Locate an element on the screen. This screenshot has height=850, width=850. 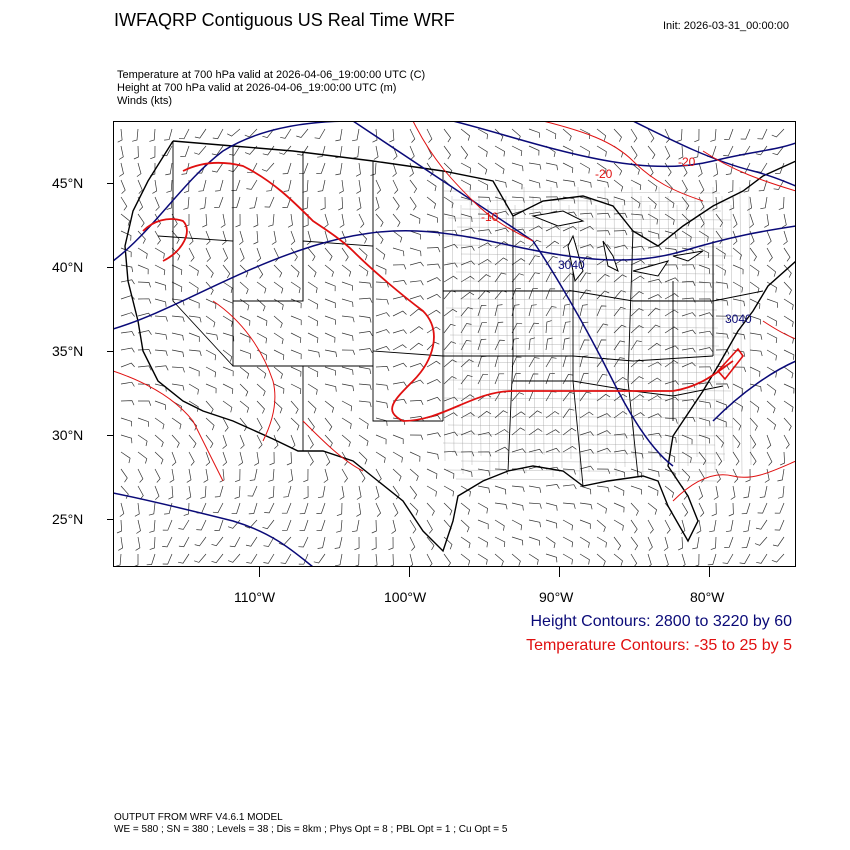
temp-label-2: -20 is located at coordinates (604, 174).